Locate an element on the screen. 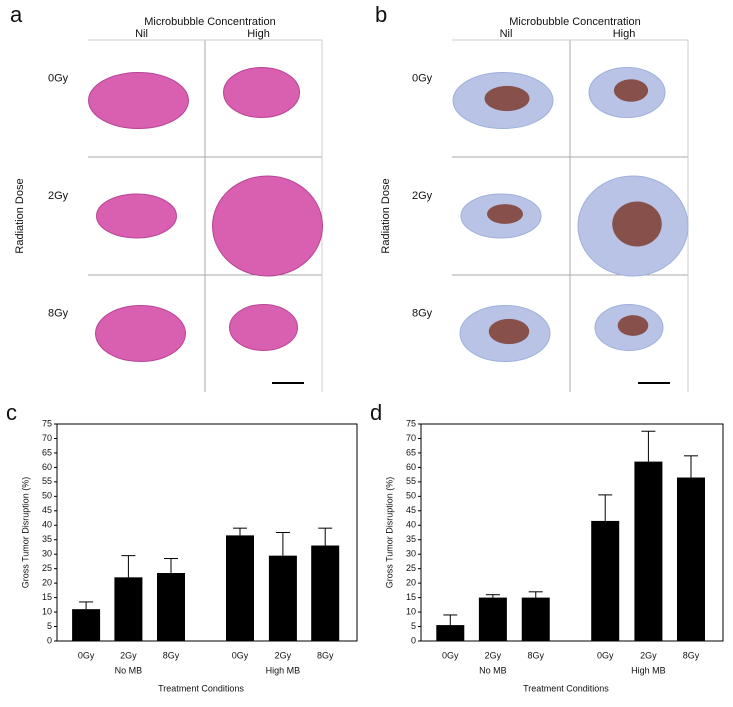 The height and width of the screenshot is (707, 733). panel-label: a is located at coordinates (16, 14).